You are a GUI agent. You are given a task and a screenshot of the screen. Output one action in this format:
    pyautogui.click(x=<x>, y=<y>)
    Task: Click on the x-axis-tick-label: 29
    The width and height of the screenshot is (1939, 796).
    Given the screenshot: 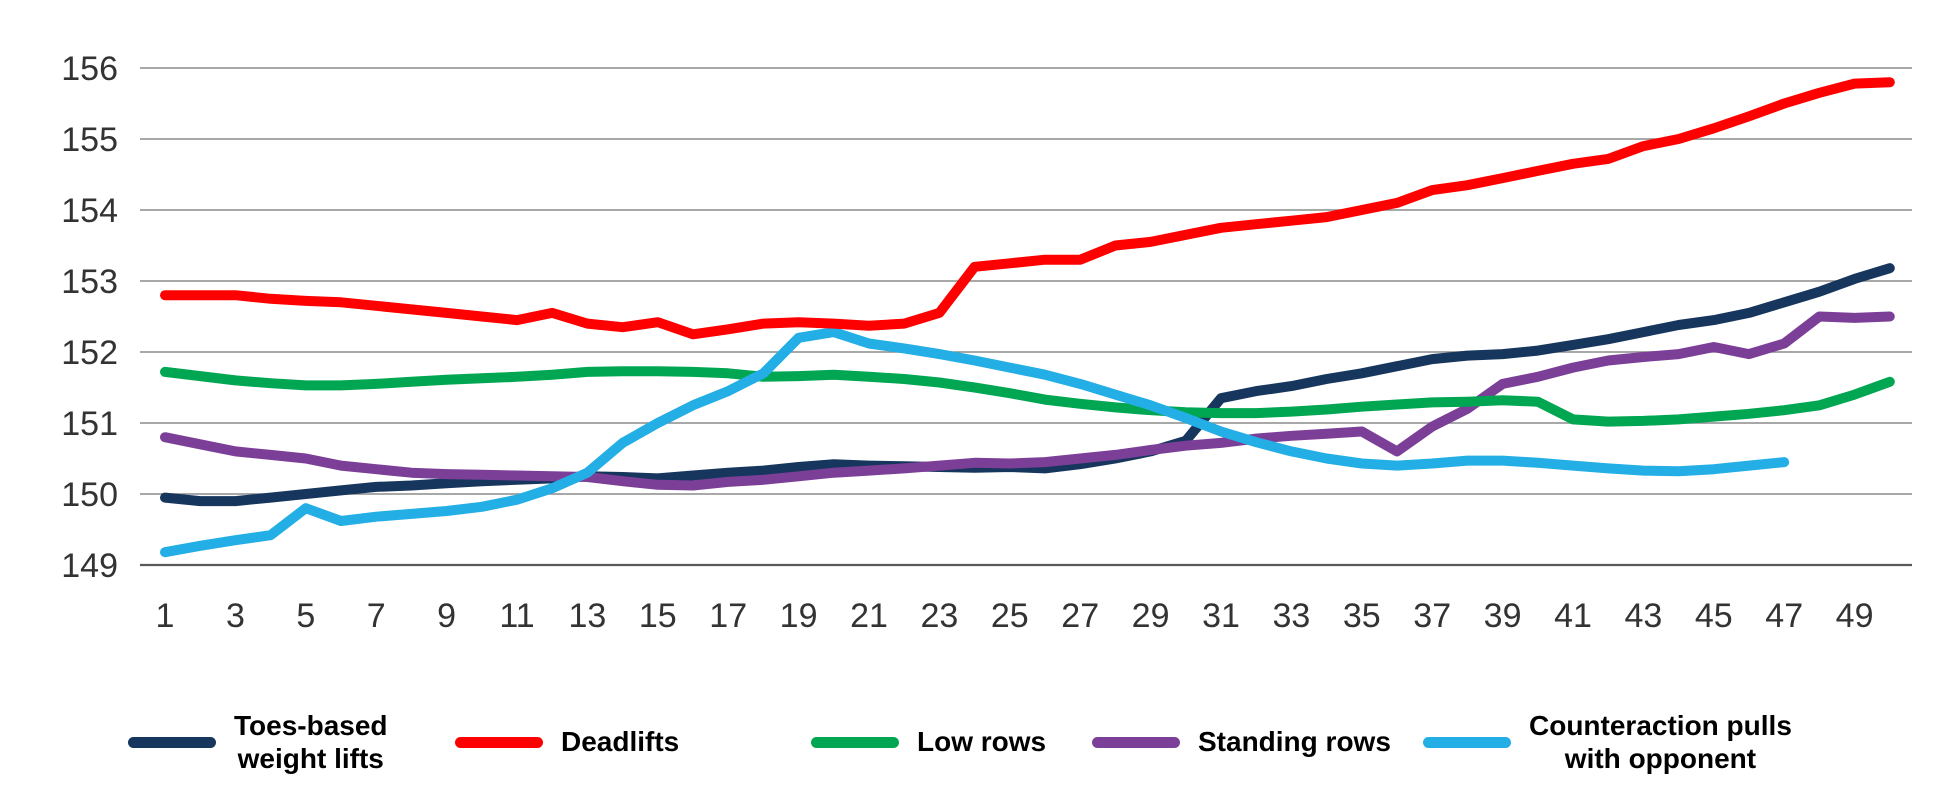 What is the action you would take?
    pyautogui.click(x=1151, y=616)
    